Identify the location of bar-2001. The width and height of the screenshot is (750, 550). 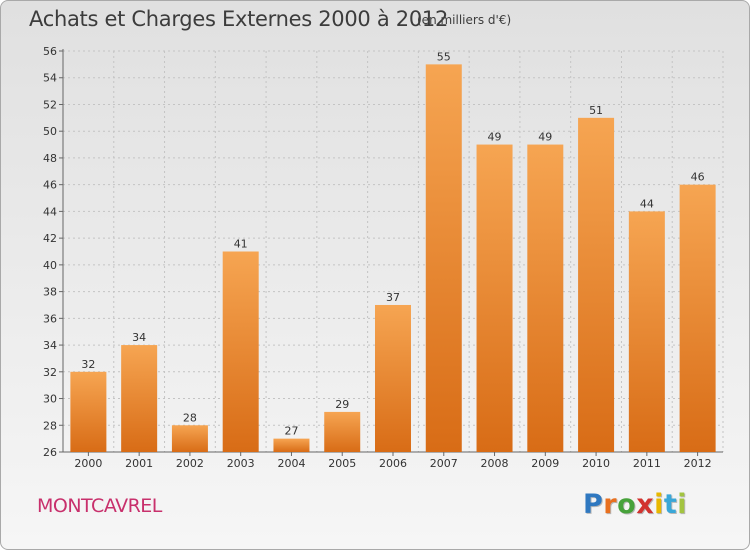
(139, 398).